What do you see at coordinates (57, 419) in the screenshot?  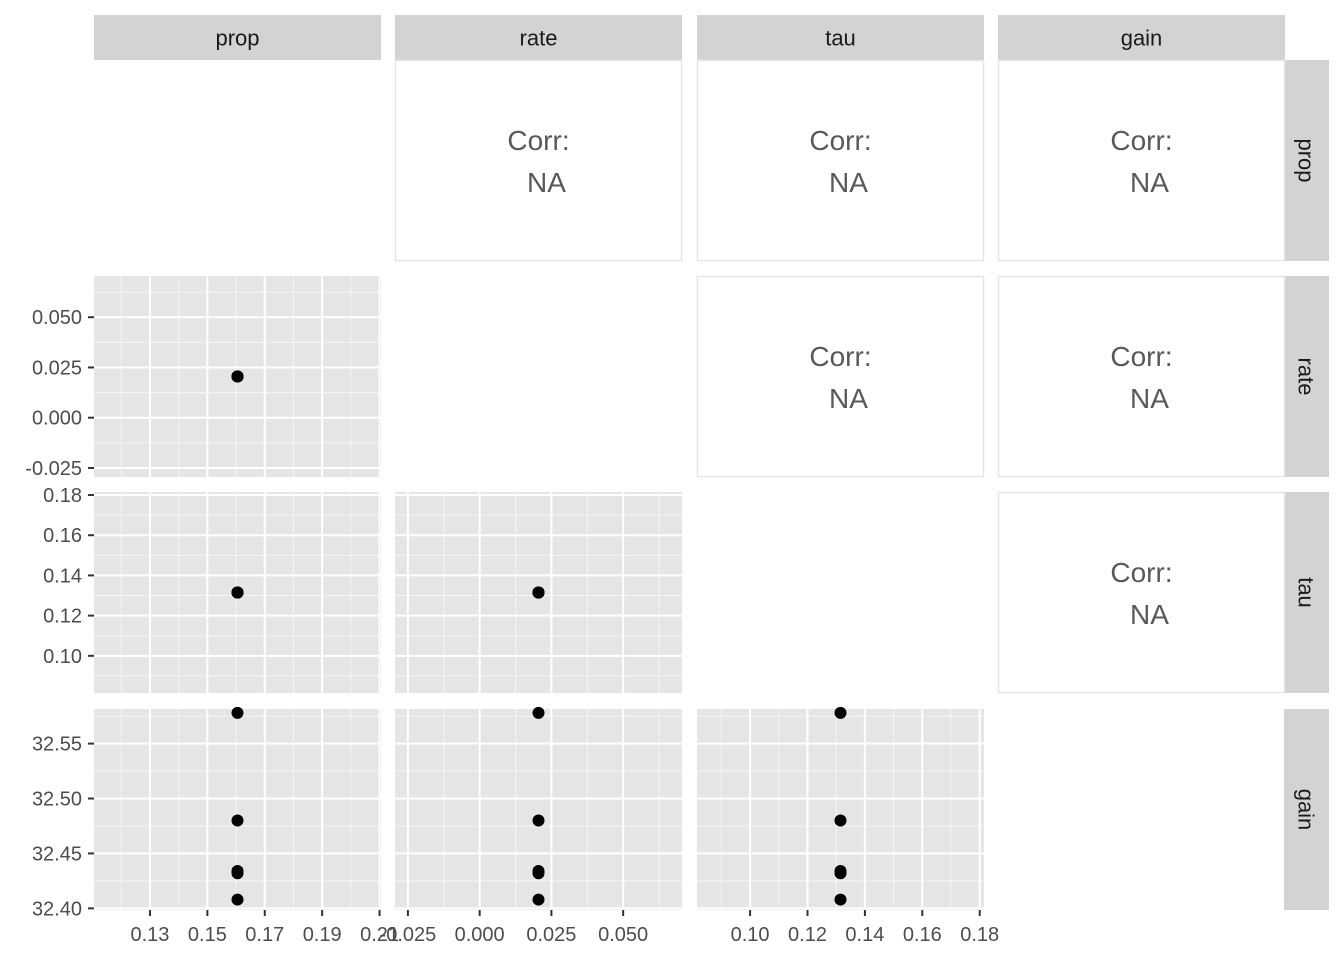 I see `y-tick-label: 0.000` at bounding box center [57, 419].